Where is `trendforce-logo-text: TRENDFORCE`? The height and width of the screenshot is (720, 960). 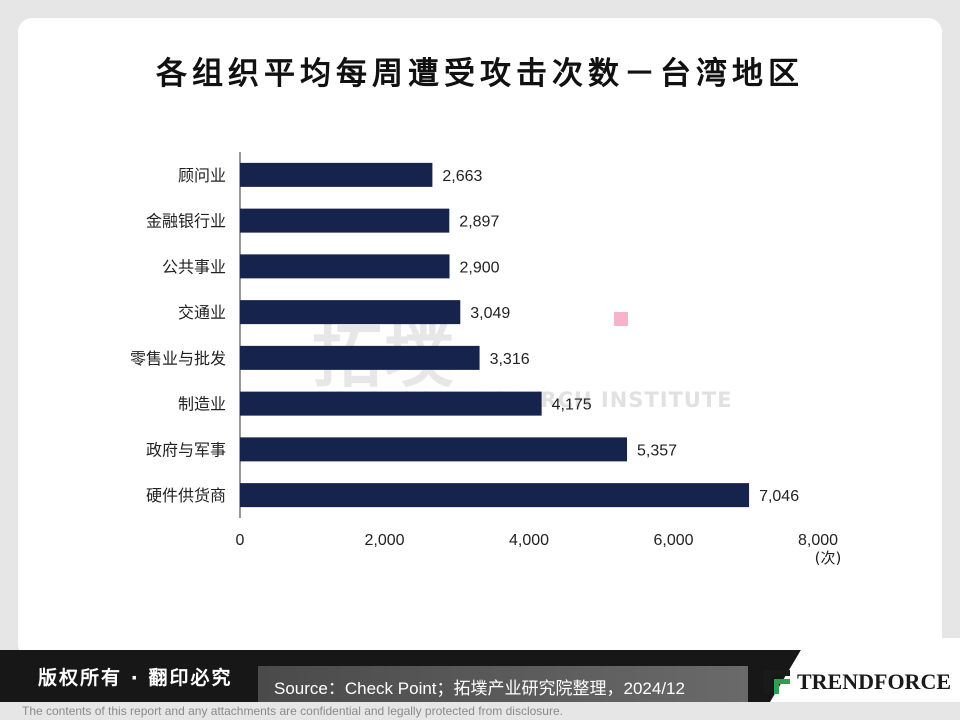
trendforce-logo-text: TRENDFORCE is located at coordinates (874, 681).